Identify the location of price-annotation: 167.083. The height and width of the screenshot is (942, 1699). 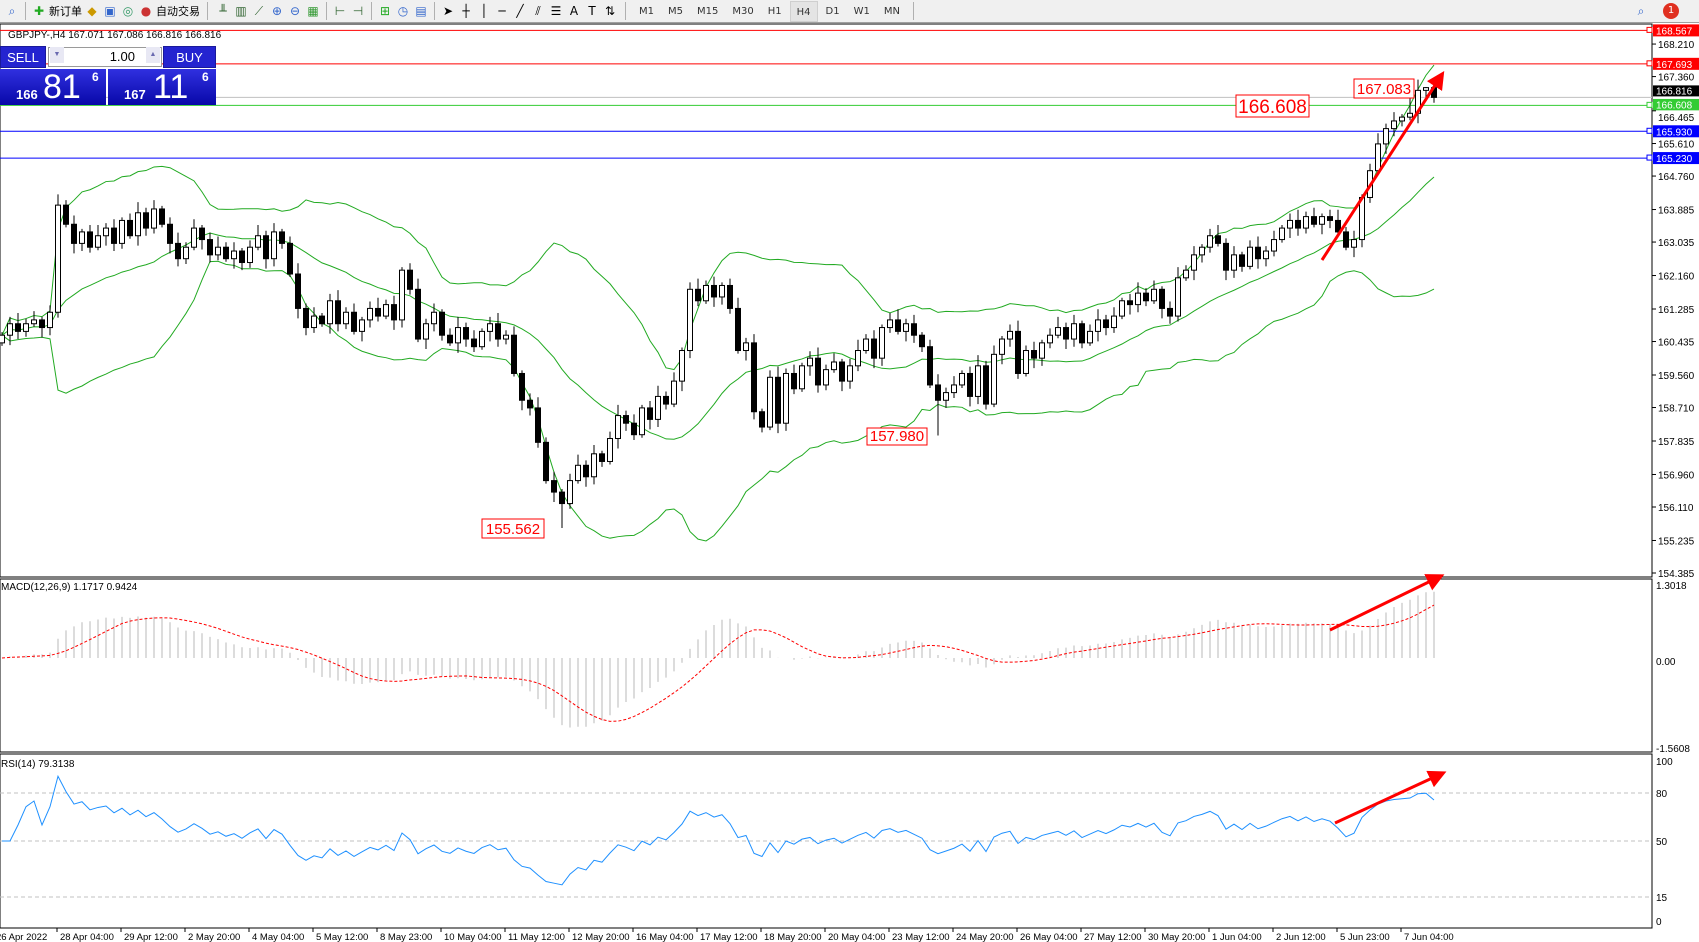
(1384, 89).